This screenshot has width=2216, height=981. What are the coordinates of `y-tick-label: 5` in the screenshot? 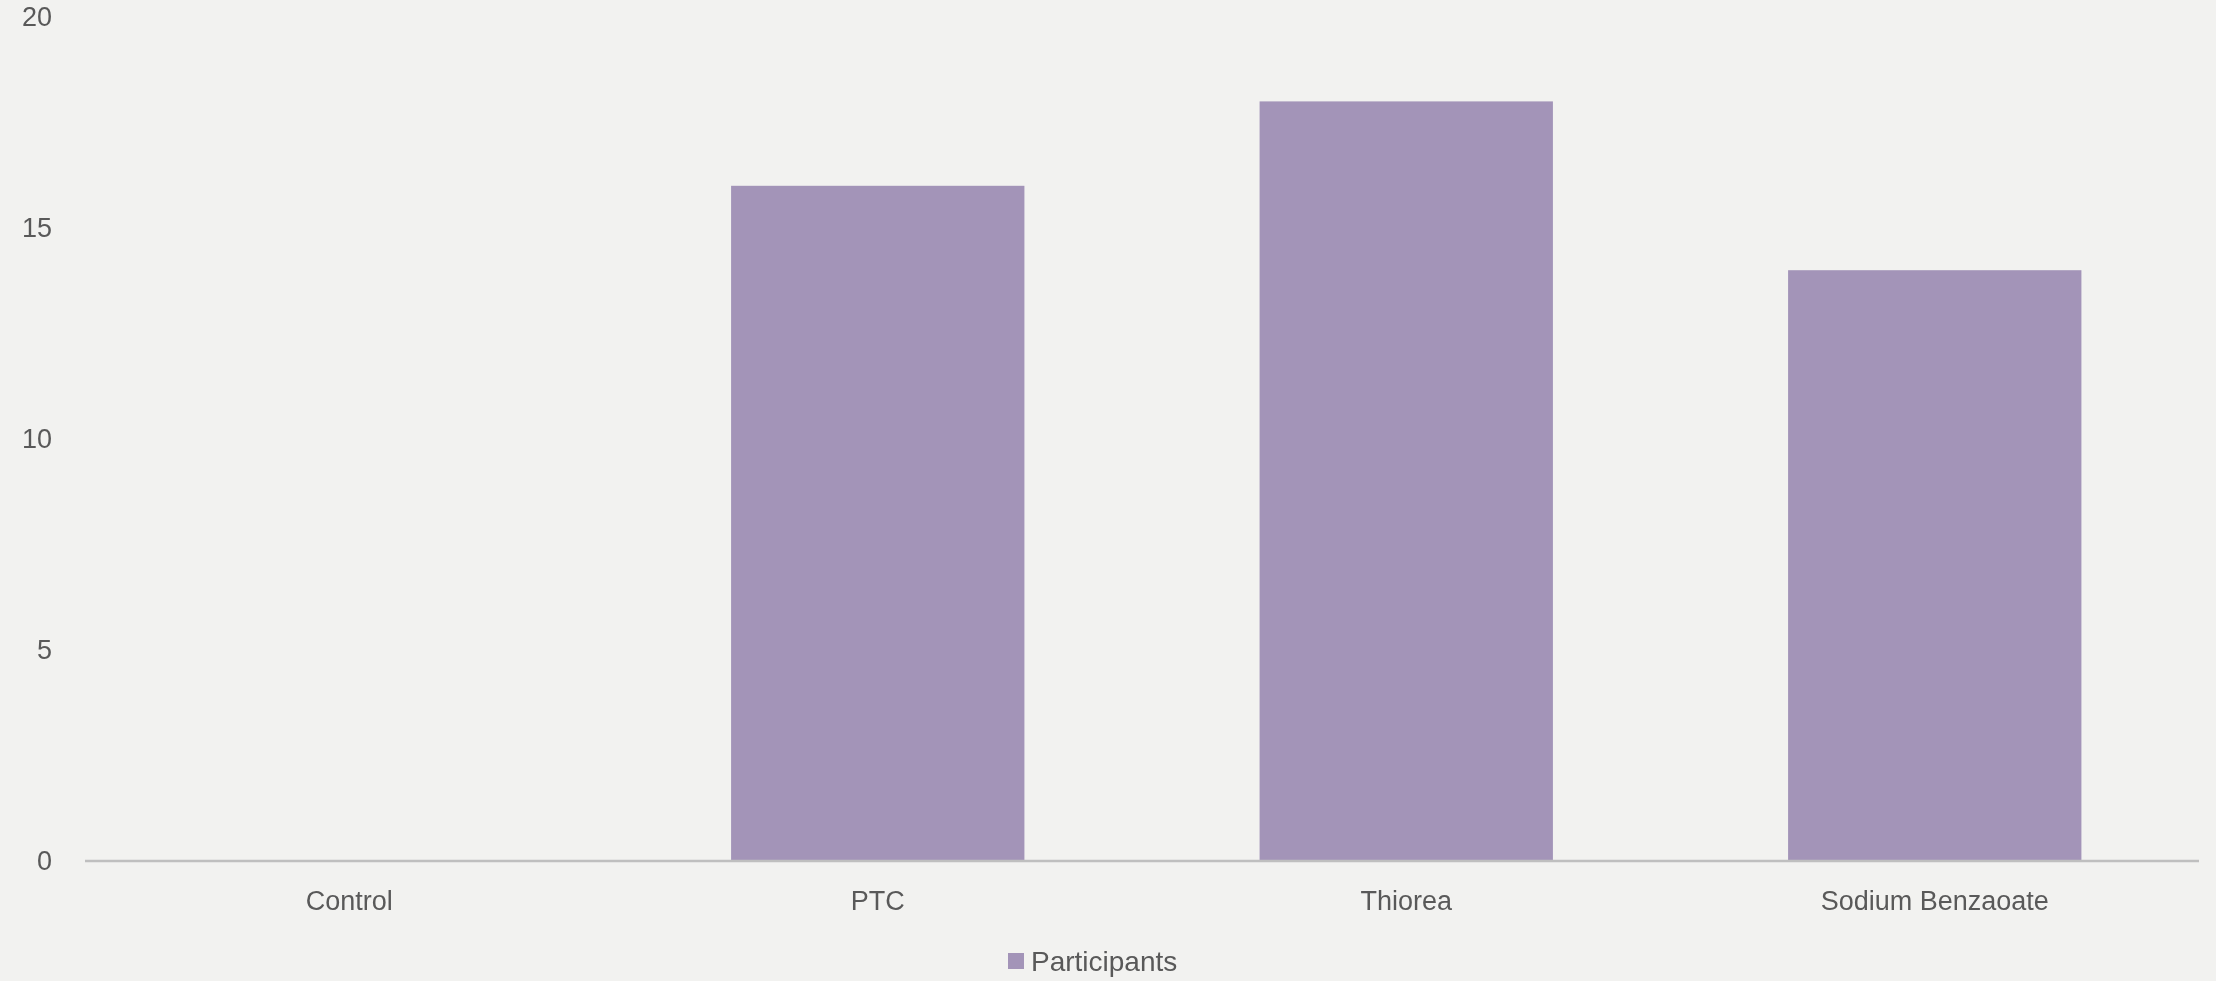 It's located at (44, 650).